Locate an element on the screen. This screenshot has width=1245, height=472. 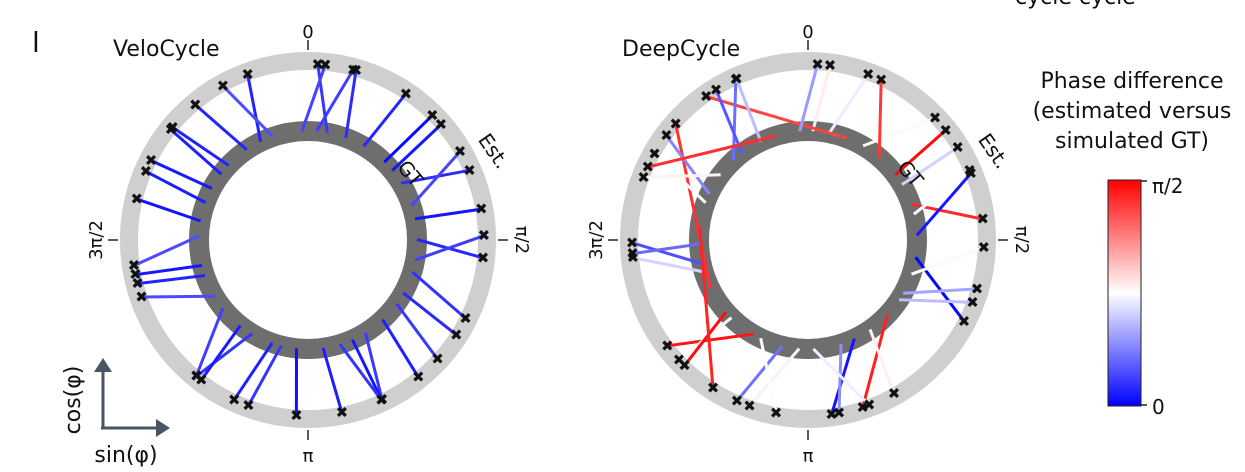
velocycle-inner-ring is located at coordinates (308, 240).